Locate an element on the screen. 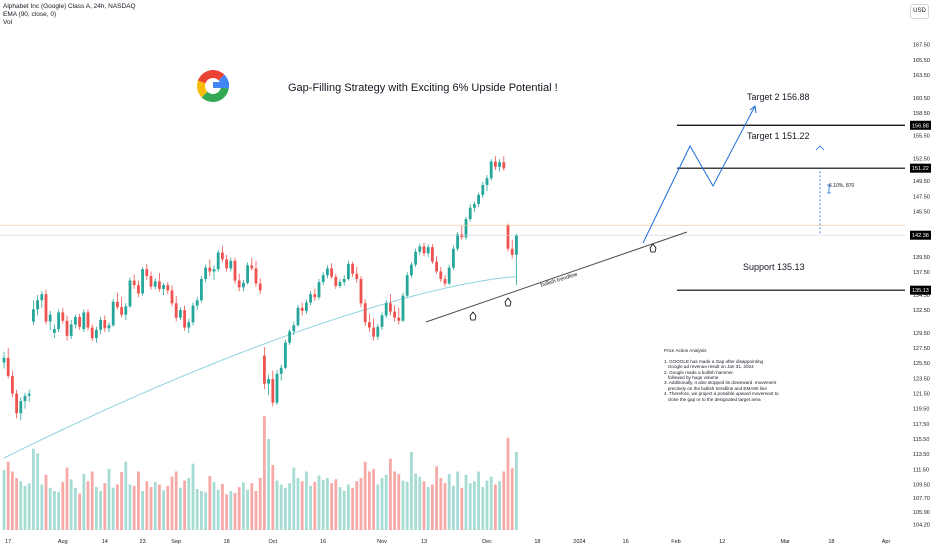 The height and width of the screenshot is (550, 932). x-tick-label: 14 is located at coordinates (105, 542).